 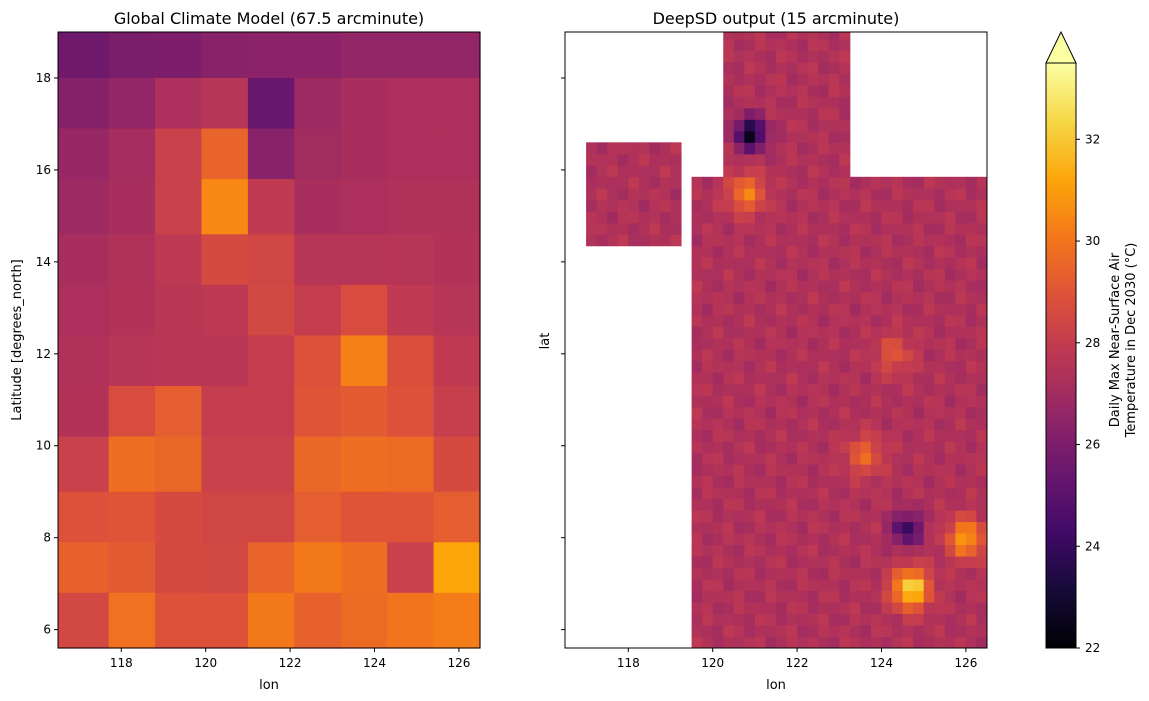 What do you see at coordinates (1061, 356) in the screenshot?
I see `colorbar-outline` at bounding box center [1061, 356].